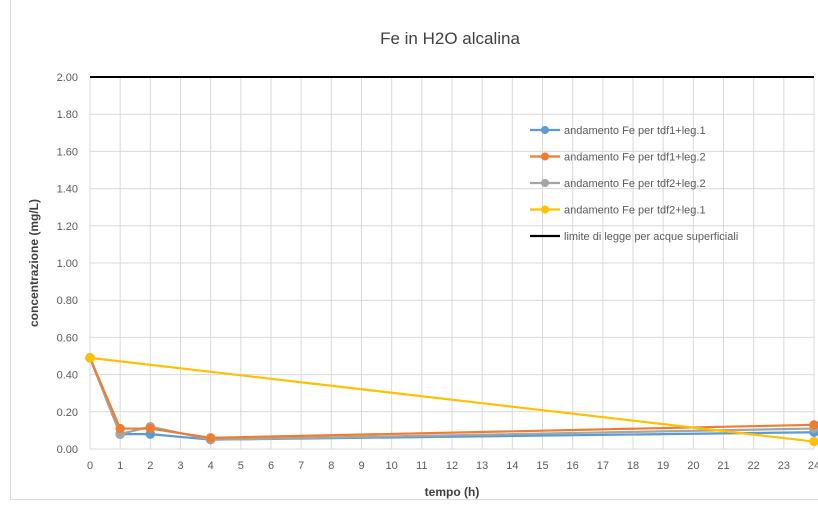  Describe the element at coordinates (784, 466) in the screenshot. I see `x-tick-label: 23` at that location.